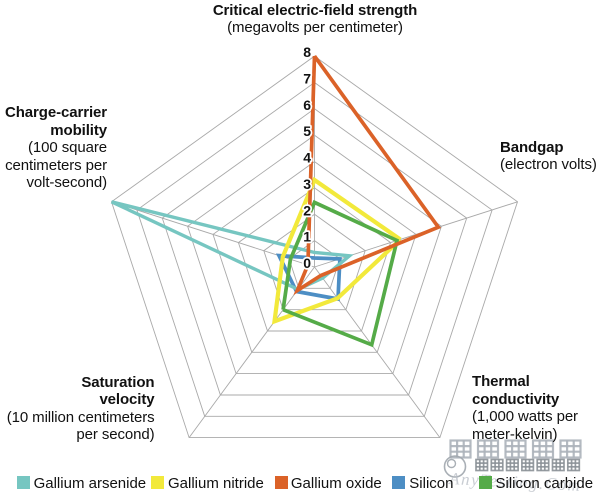 The width and height of the screenshot is (600, 492). What do you see at coordinates (307, 158) in the screenshot?
I see `svg-text: 4` at bounding box center [307, 158].